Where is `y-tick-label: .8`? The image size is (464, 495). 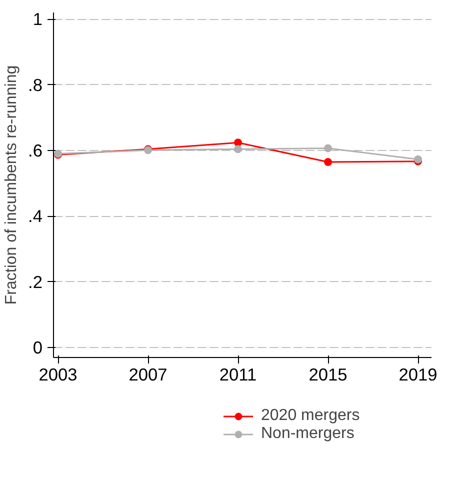
y-tick-label: .8 is located at coordinates (35, 84).